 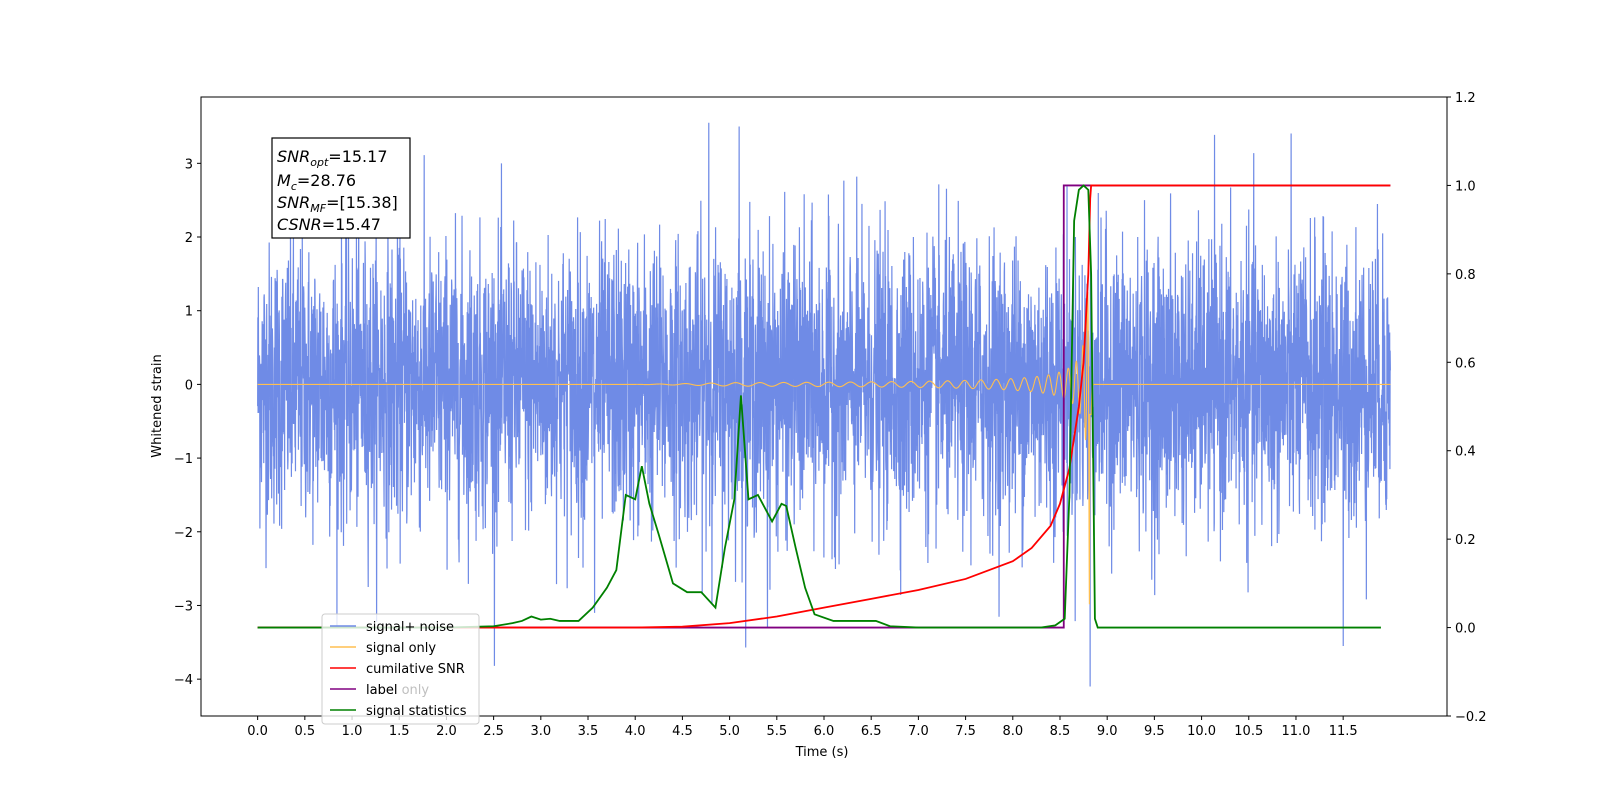 What do you see at coordinates (410, 627) in the screenshot?
I see `legend-label-signal-noise: signal+ noise` at bounding box center [410, 627].